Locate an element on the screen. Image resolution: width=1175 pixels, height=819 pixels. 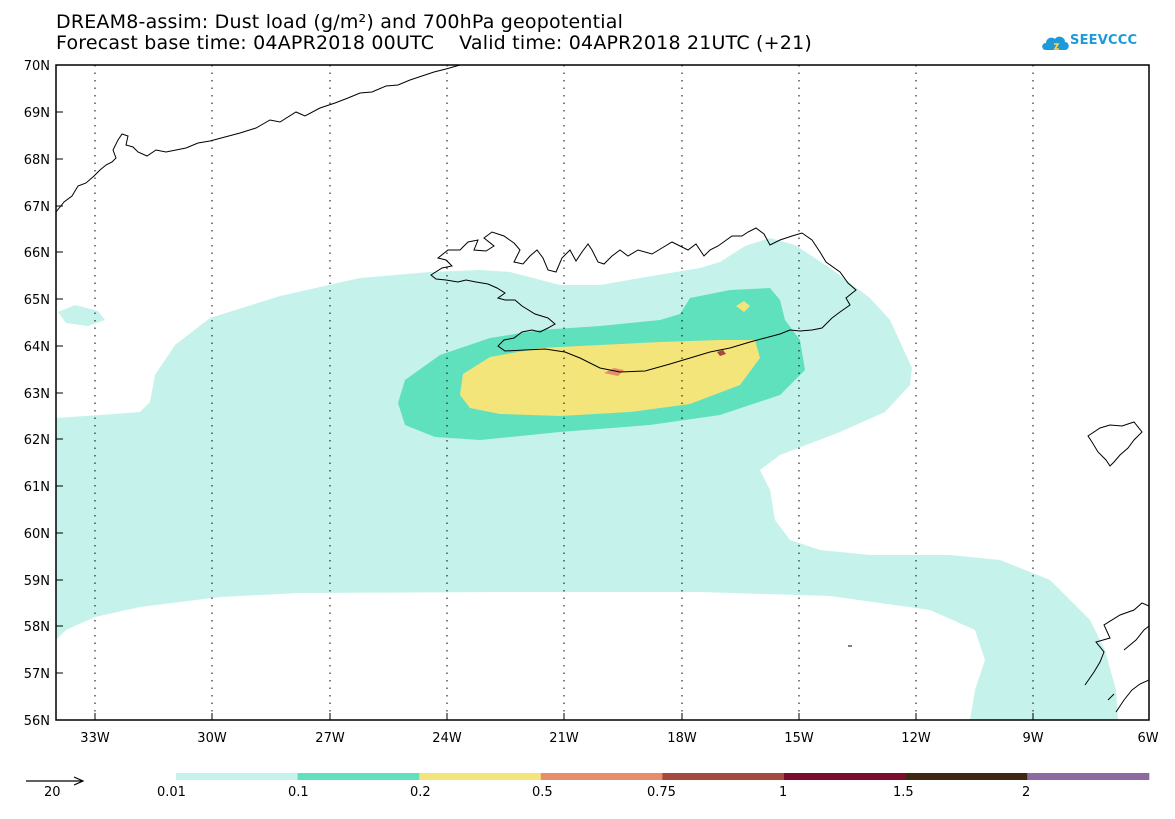
color-bar is located at coordinates (663, 776).